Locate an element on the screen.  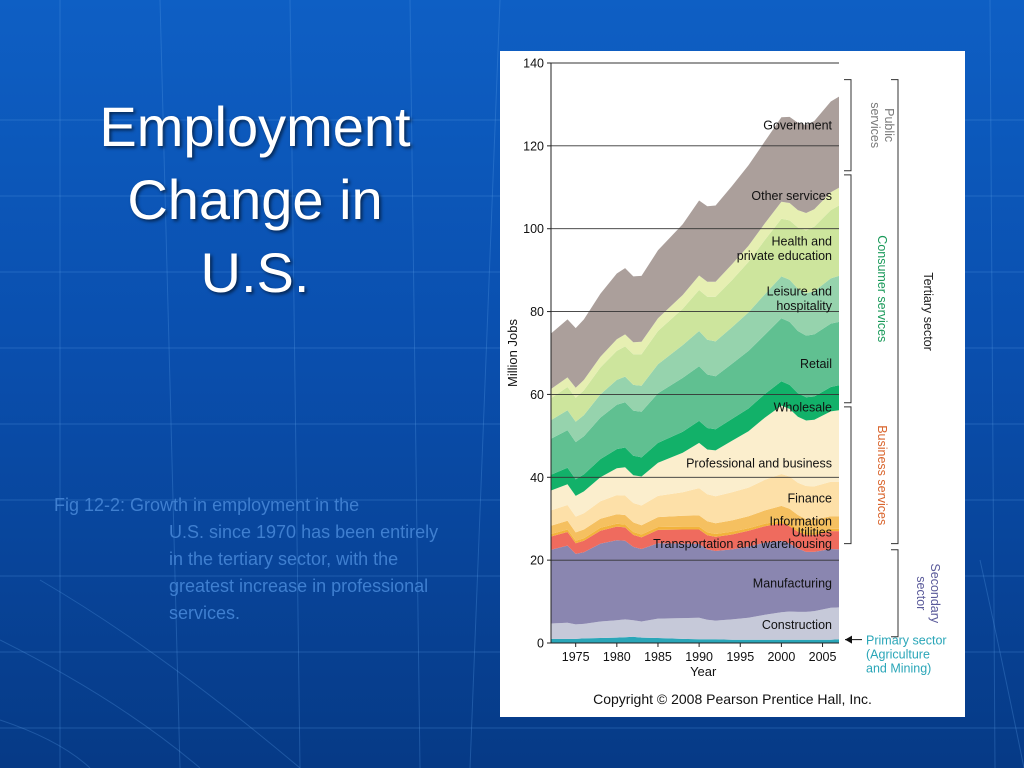
area-manufacturing is located at coordinates (695, 582).